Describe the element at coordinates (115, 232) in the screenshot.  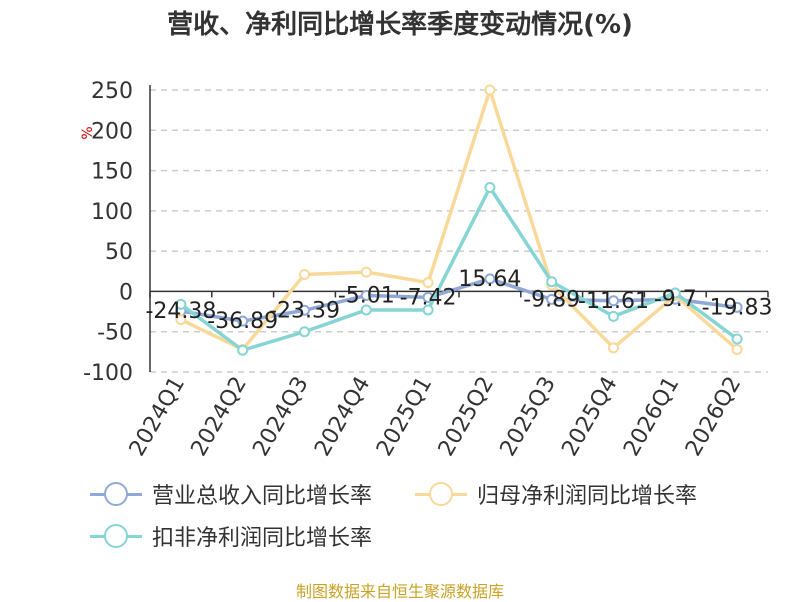
I see `y-axis: 250 200 150 100 50 0 -50 -100%` at that location.